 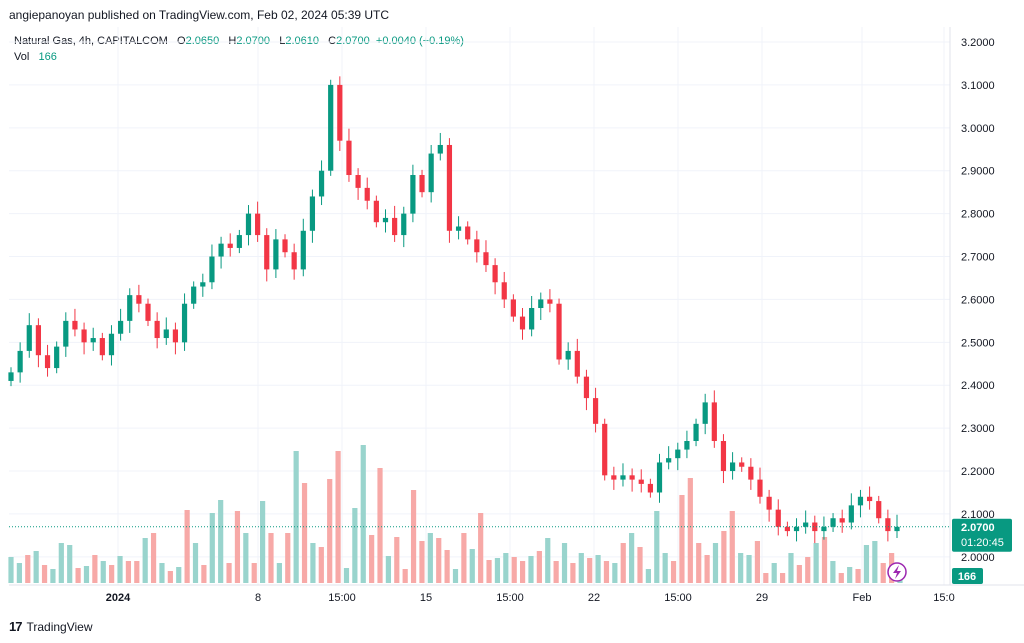 What do you see at coordinates (282, 41) in the screenshot?
I see `low-label: L` at bounding box center [282, 41].